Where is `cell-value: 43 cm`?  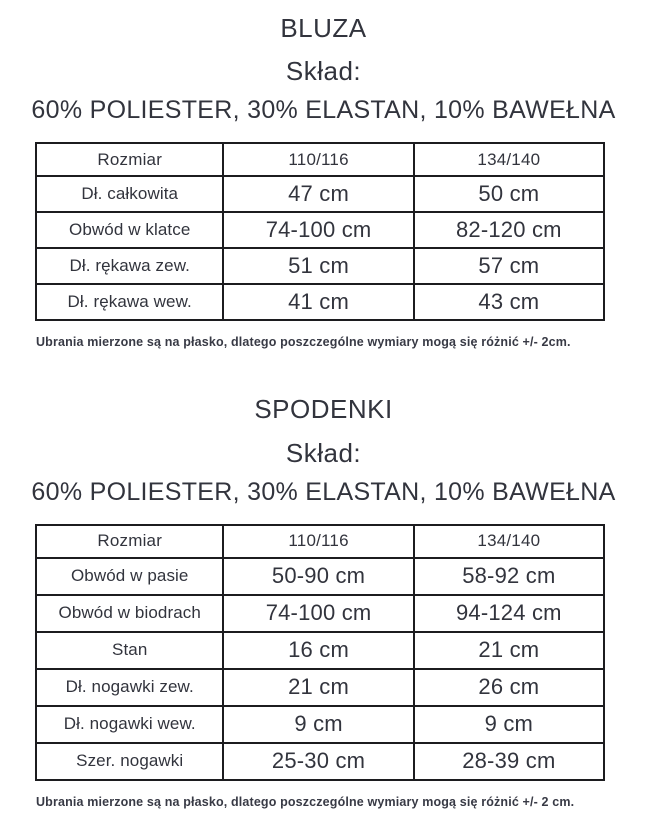
cell-value: 43 cm is located at coordinates (509, 302).